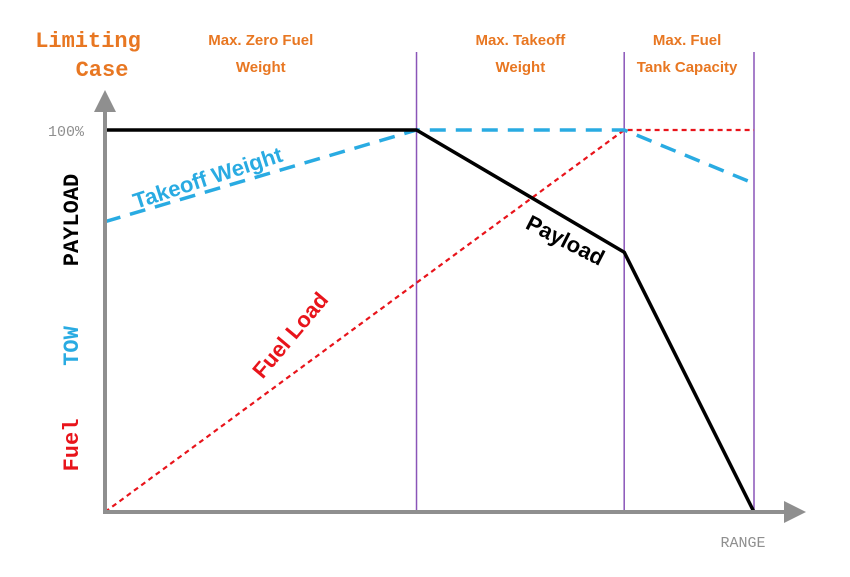 Image resolution: width=850 pixels, height=577 pixels. What do you see at coordinates (795, 512) in the screenshot?
I see `x-axis-arrowhead` at bounding box center [795, 512].